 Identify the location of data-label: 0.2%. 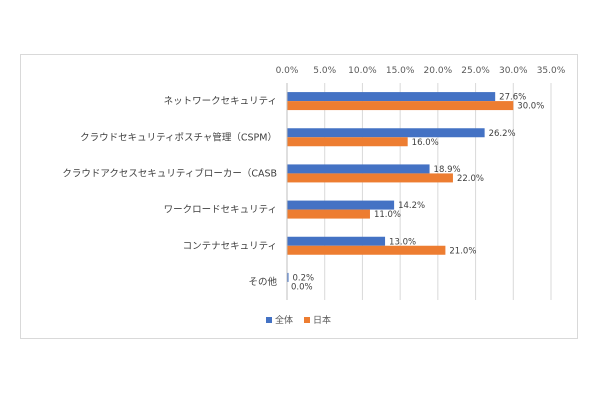
(304, 278).